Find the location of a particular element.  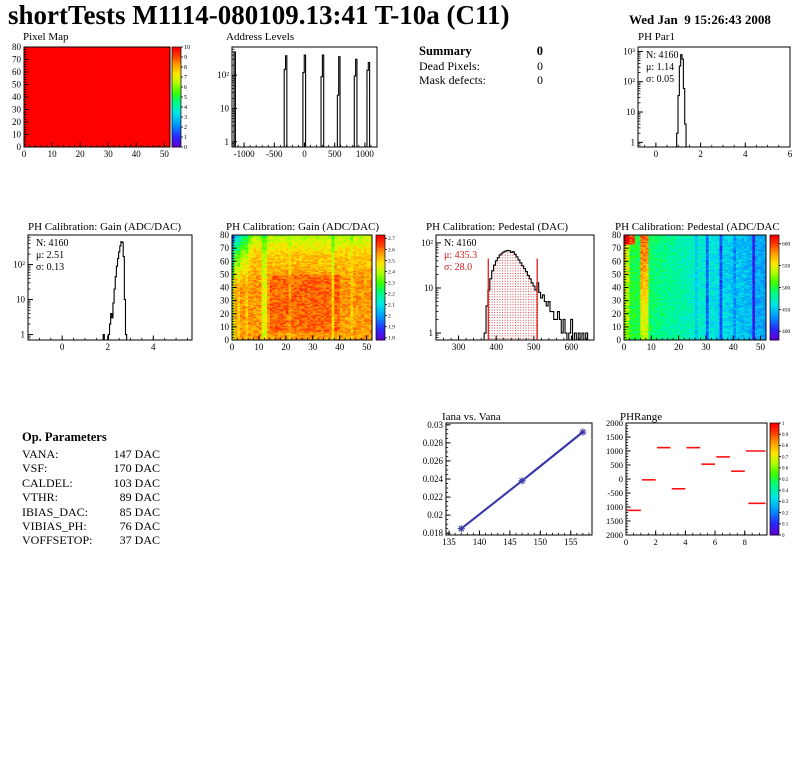

svg-text: -500 is located at coordinates (615, 493).